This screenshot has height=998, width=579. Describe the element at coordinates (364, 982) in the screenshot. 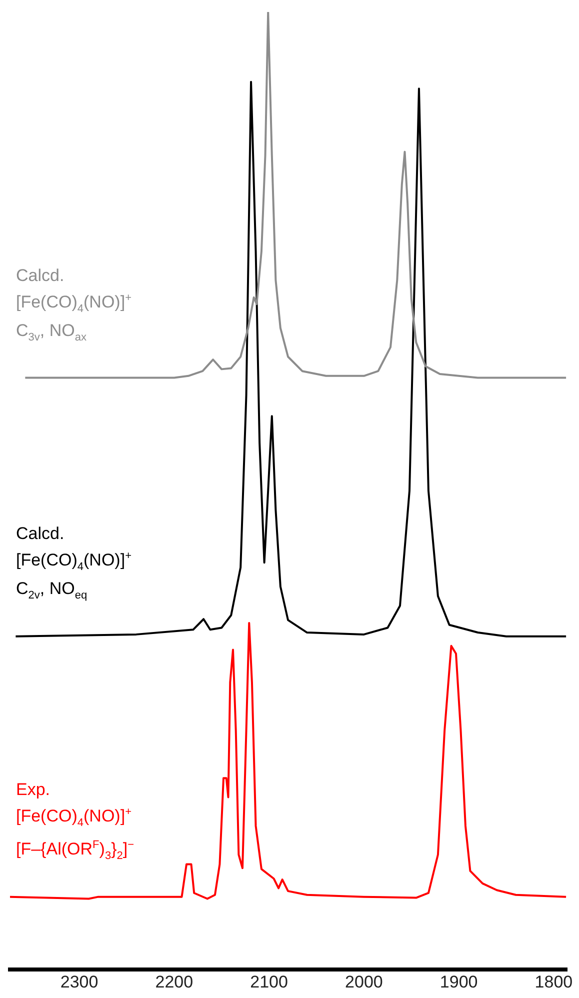

I see `x-tick-label: 2000` at that location.